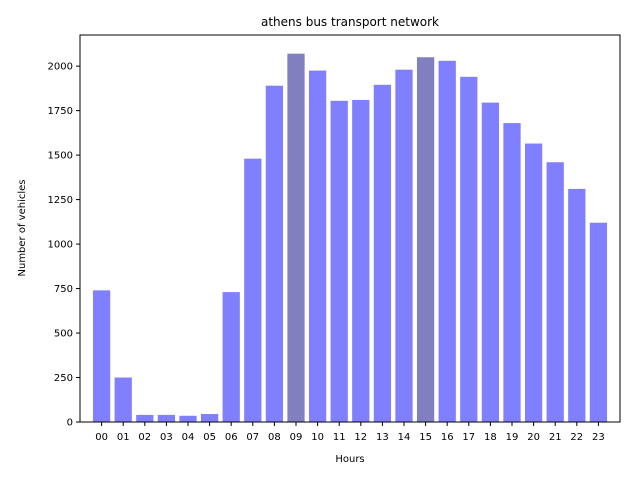 The width and height of the screenshot is (640, 480). What do you see at coordinates (576, 437) in the screenshot?
I see `x-tick-label: 22` at bounding box center [576, 437].